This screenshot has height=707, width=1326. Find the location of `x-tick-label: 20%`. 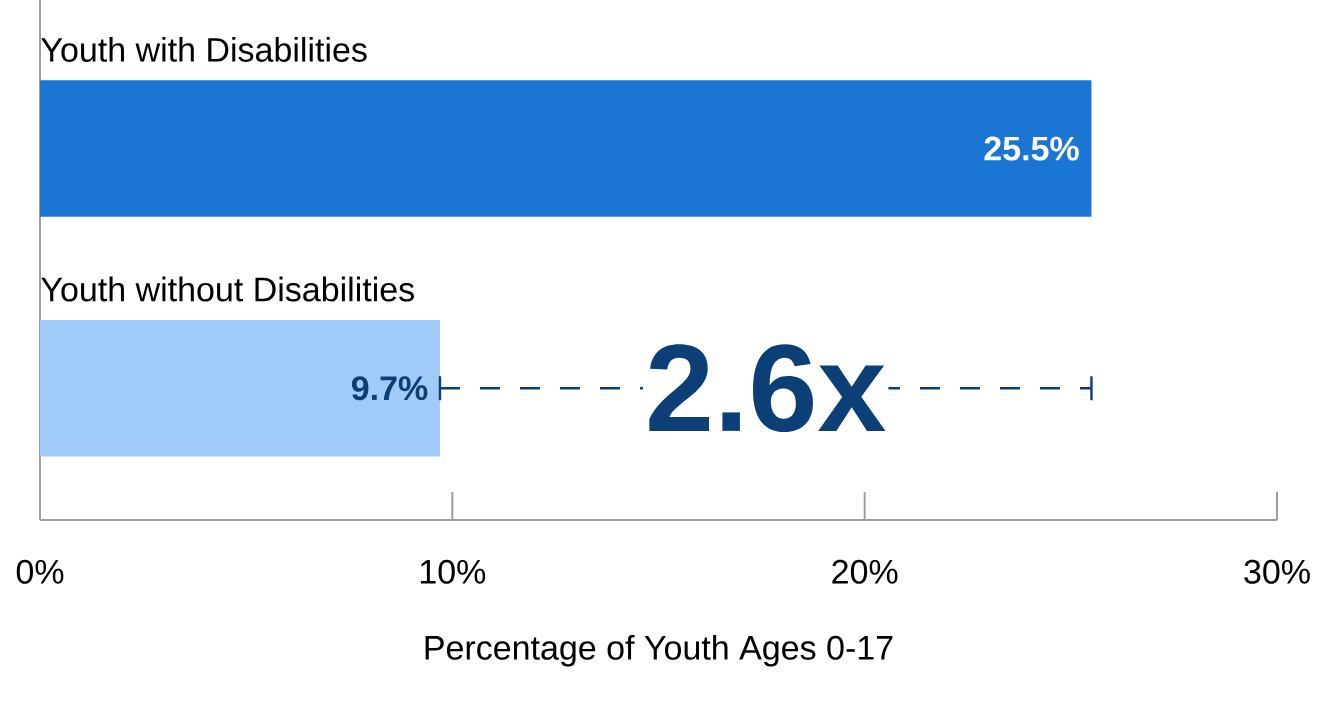

x-tick-label: 20% is located at coordinates (865, 571).